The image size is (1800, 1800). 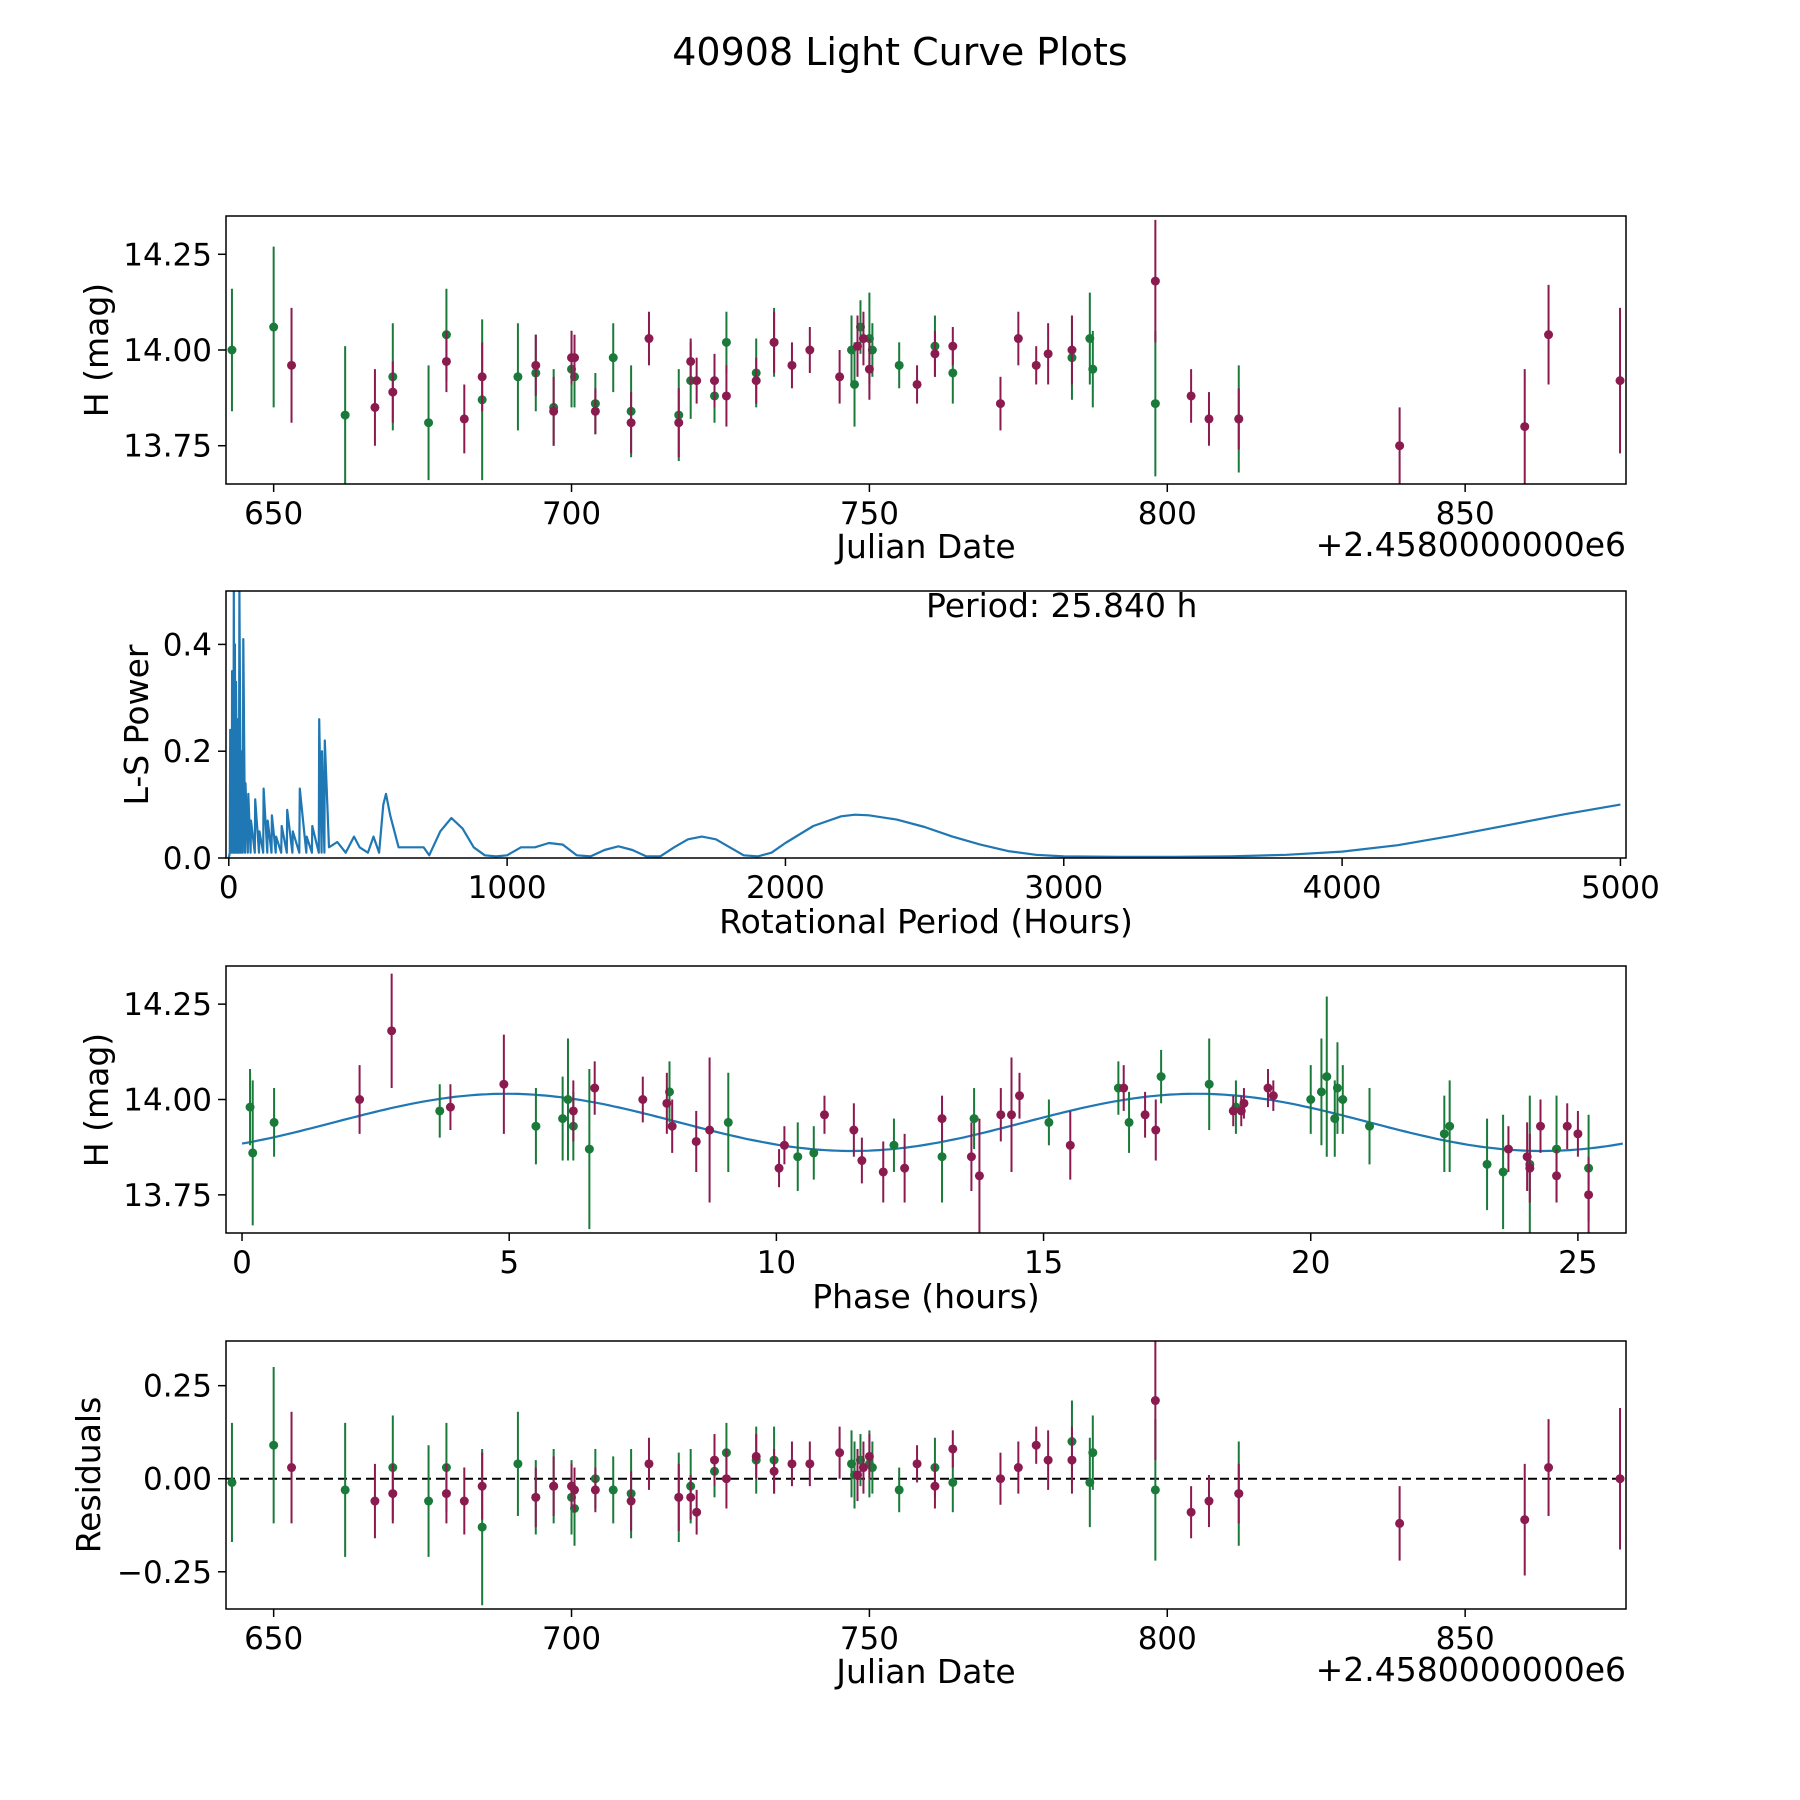 What do you see at coordinates (187, 859) in the screenshot?
I see `y-tick-label: 0.0` at bounding box center [187, 859].